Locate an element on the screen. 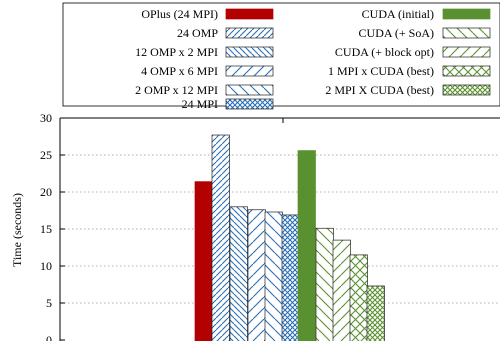 This screenshot has width=500, height=341. bar-12-omp-x-2-mpi is located at coordinates (238, 273).